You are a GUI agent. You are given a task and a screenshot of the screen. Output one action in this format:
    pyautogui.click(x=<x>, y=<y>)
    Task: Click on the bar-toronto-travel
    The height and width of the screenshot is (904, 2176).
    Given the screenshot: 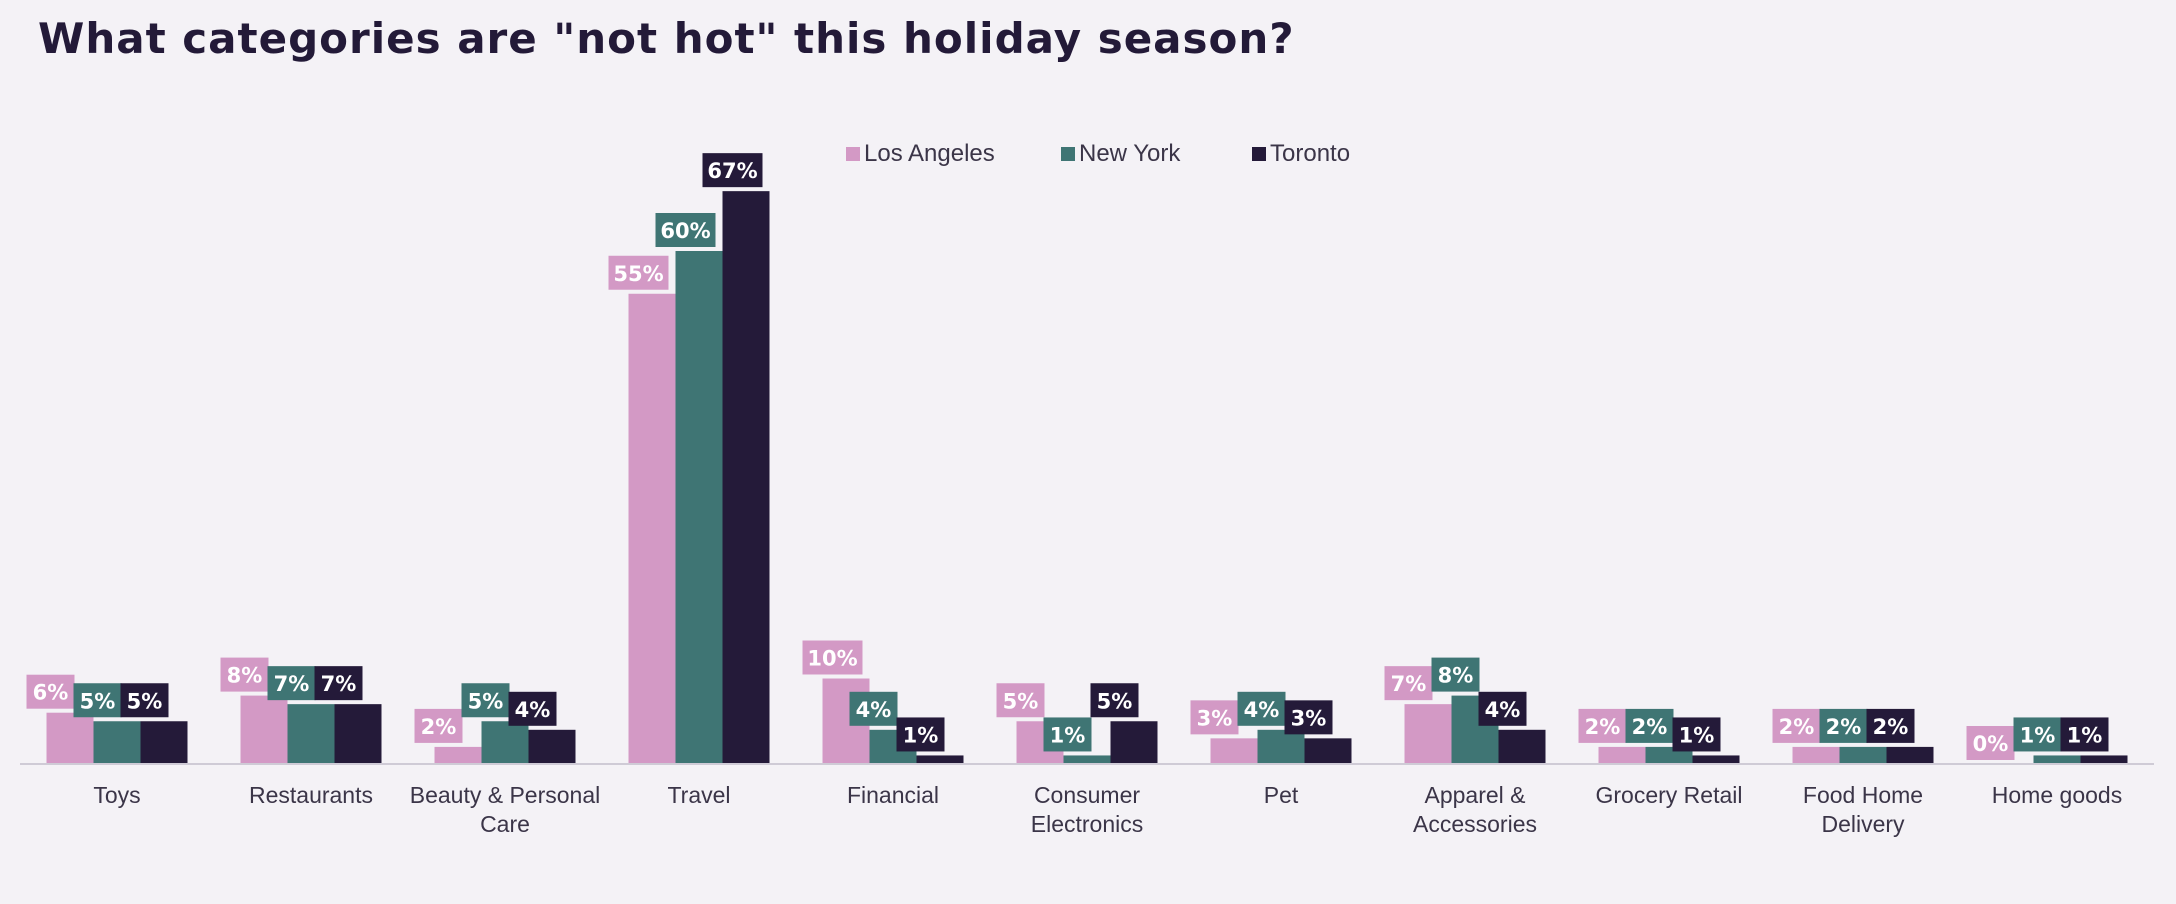 What is the action you would take?
    pyautogui.click(x=746, y=477)
    